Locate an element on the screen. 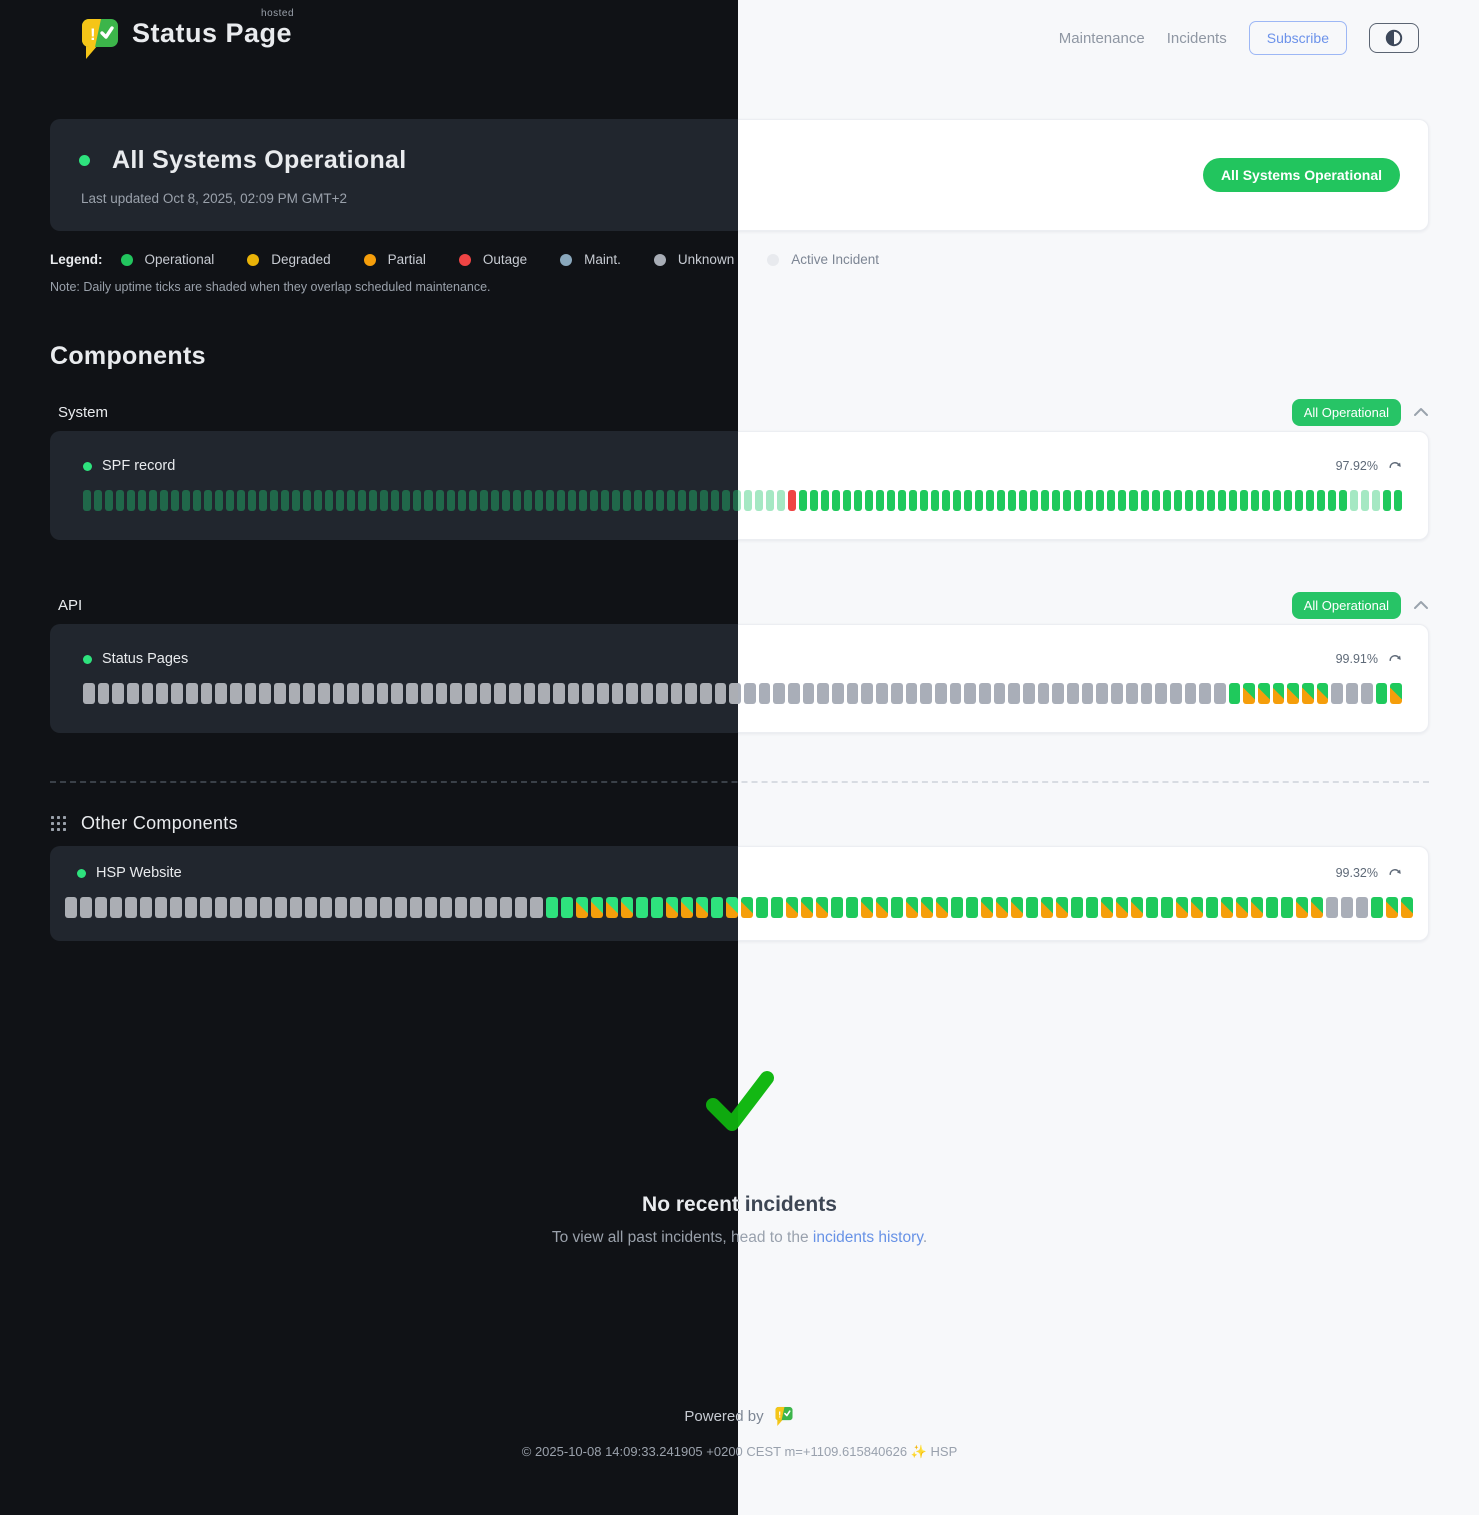 This screenshot has height=1515, width=1479. uptime-ticks-bar is located at coordinates (1070, 693).